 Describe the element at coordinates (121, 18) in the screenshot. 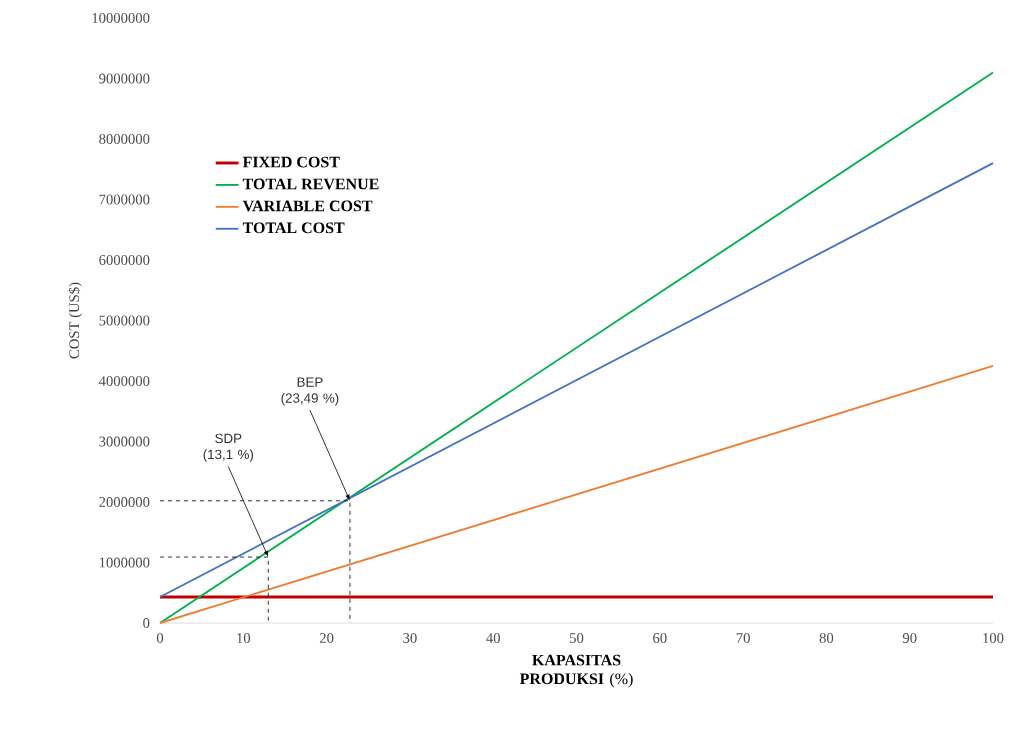

I see `y-tick-label: 10000000` at that location.